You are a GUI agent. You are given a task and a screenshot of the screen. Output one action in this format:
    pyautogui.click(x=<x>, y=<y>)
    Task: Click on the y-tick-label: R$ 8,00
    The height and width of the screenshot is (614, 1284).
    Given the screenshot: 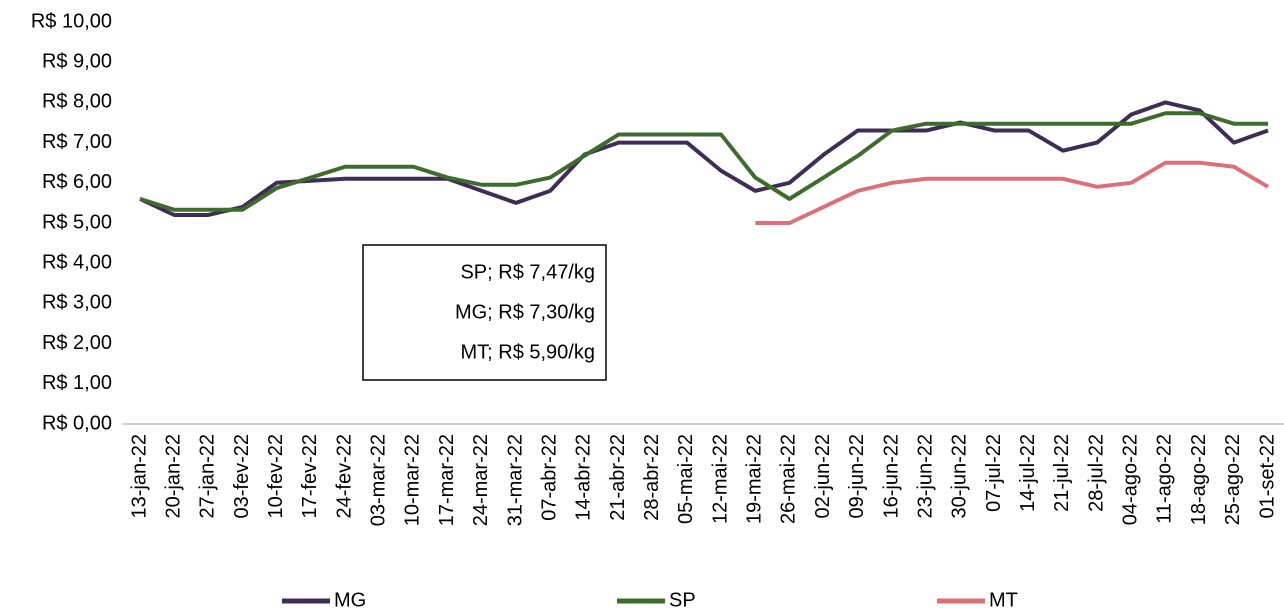 What is the action you would take?
    pyautogui.click(x=77, y=102)
    